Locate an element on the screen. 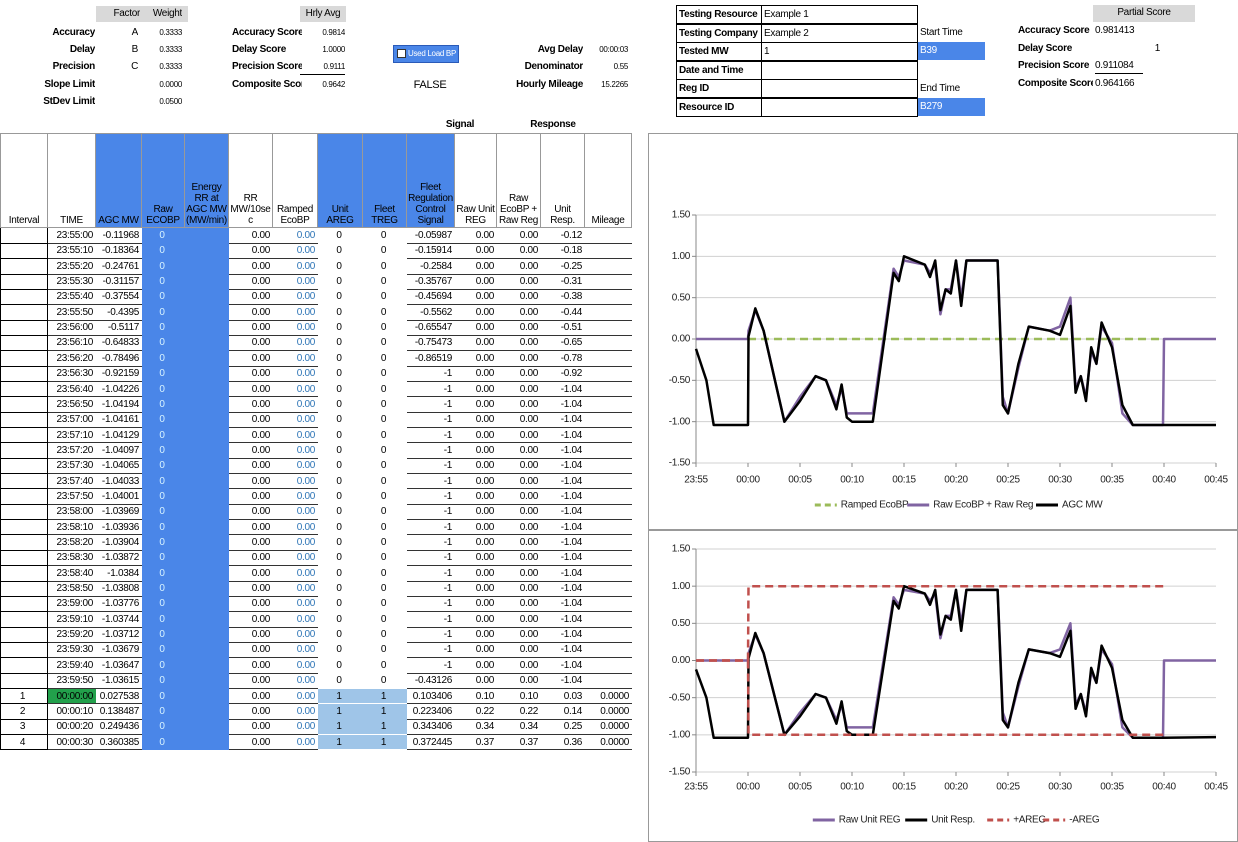 The image size is (1238, 842). table-cell: 00:00:20 is located at coordinates (72, 727).